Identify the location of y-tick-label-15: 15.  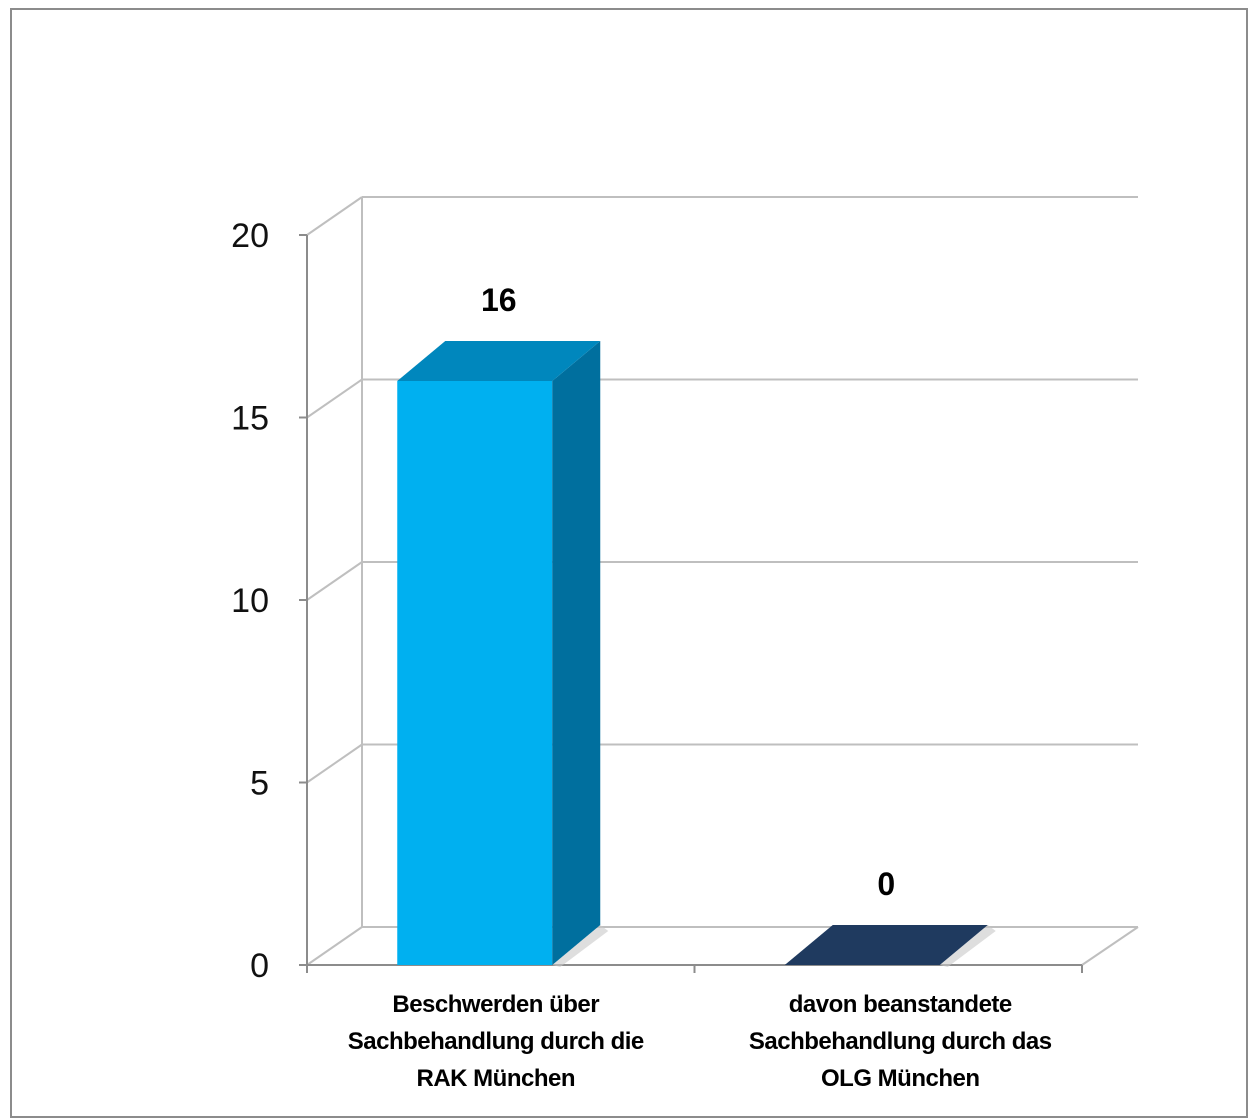
(250, 419).